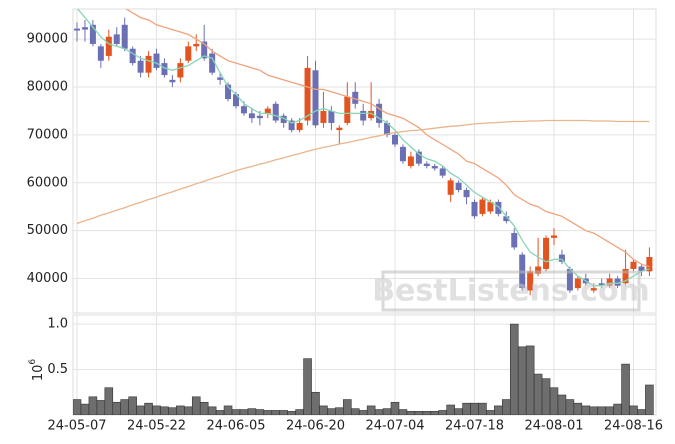 This screenshot has width=675, height=444. Describe the element at coordinates (38, 373) in the screenshot. I see `unit-base: 10` at that location.